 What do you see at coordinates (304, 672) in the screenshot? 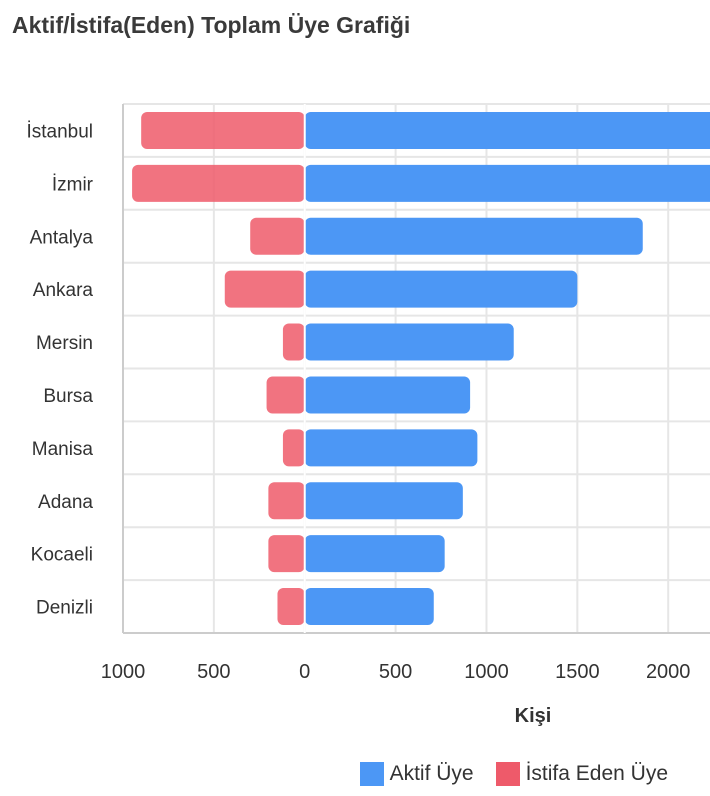
I see `x-tick-label: 0` at bounding box center [304, 672].